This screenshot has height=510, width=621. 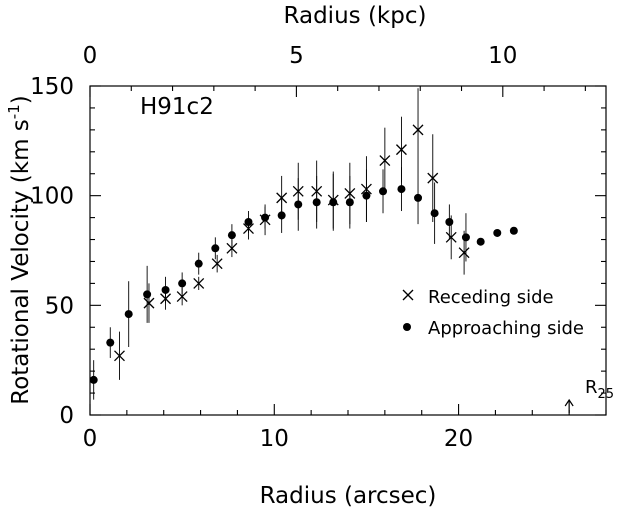 I want to click on y-axis-label: Rotational Velocity (km s-1), so click(x=19, y=249).